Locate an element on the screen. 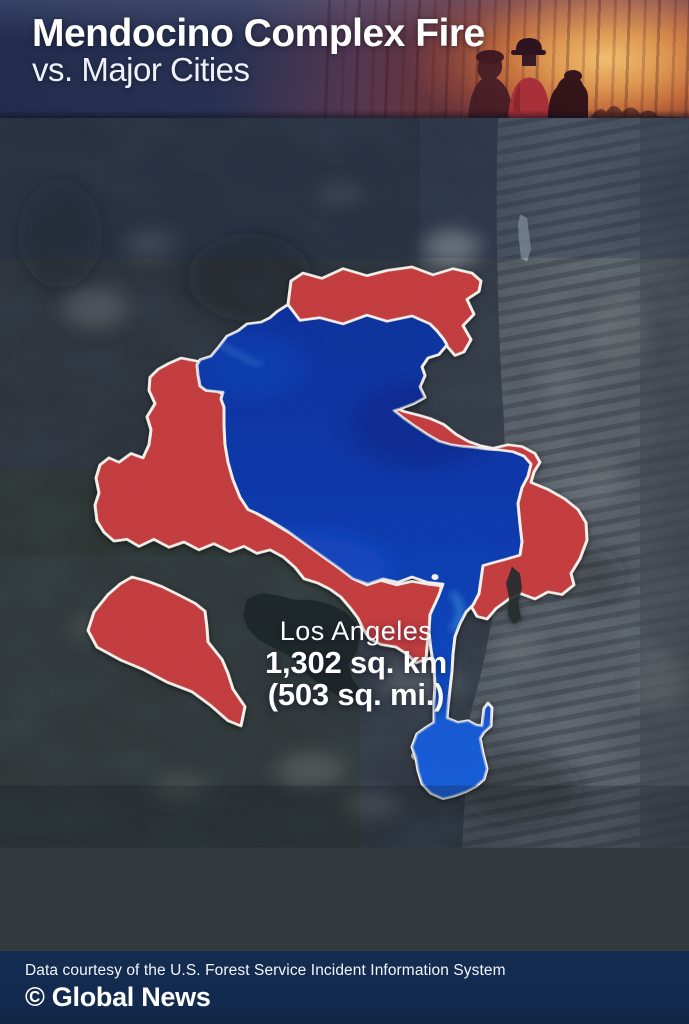  page-title: Mendocino Complex Fire is located at coordinates (258, 33).